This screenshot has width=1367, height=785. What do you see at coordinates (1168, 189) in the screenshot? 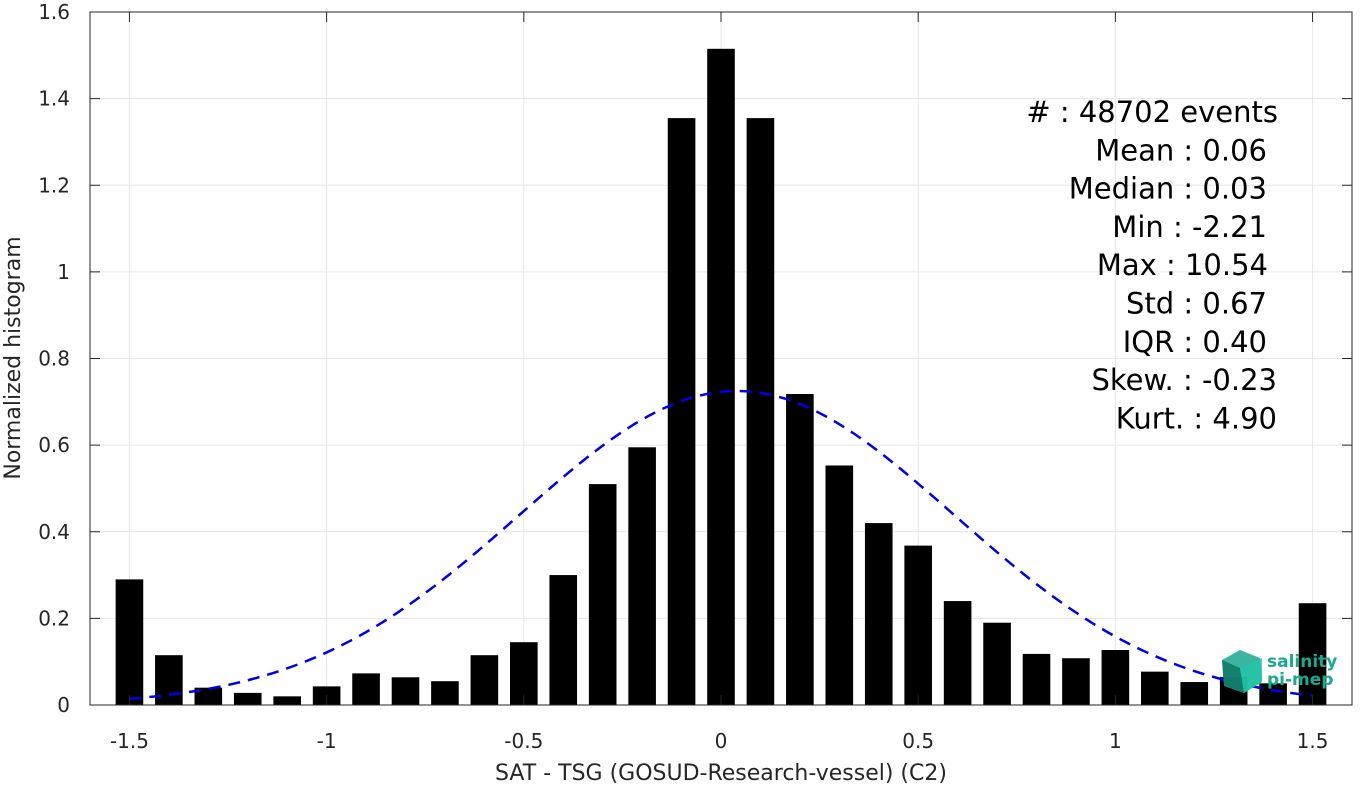
I see `stats-line: Median : 0.03` at bounding box center [1168, 189].